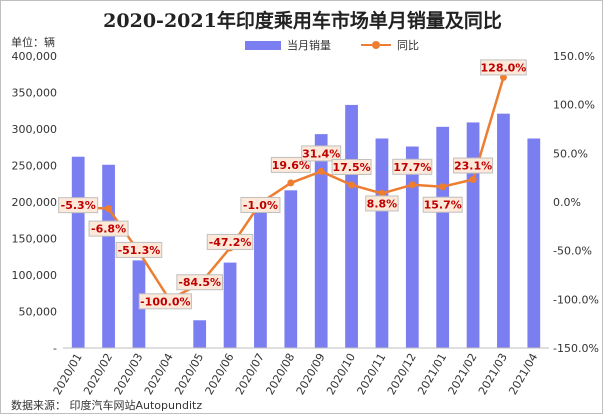 Image resolution: width=603 pixels, height=415 pixels. I want to click on y-right-tick-label: -100.0%, so click(576, 299).